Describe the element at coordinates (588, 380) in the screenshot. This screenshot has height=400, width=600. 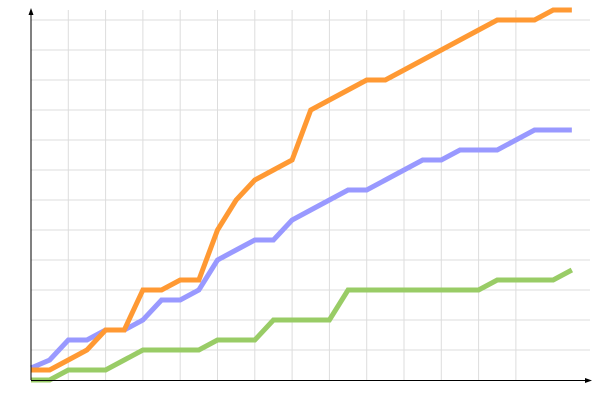
I see `x-axis-arrow` at that location.